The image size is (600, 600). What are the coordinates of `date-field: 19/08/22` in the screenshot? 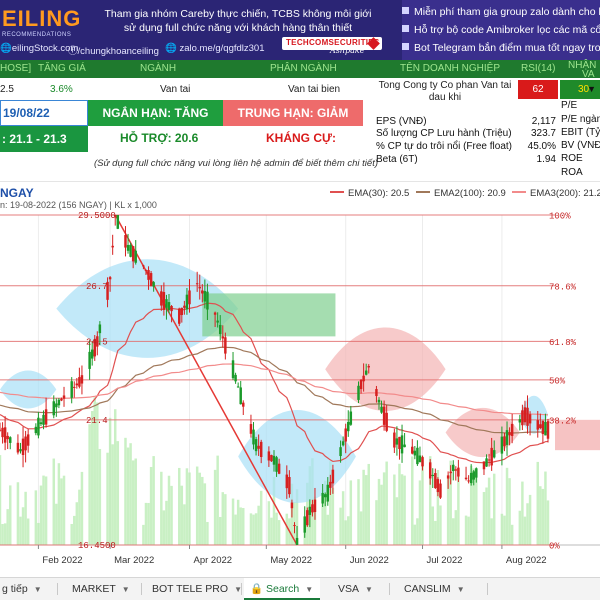 It's located at (44, 113).